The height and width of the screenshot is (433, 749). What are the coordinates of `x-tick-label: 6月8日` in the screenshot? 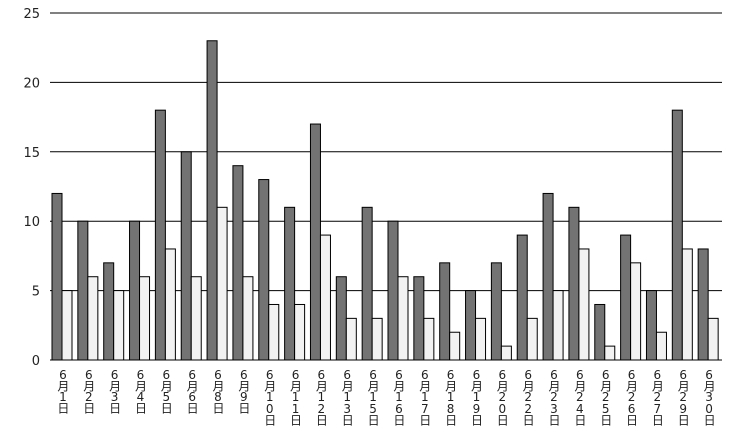 It's located at (218, 391).